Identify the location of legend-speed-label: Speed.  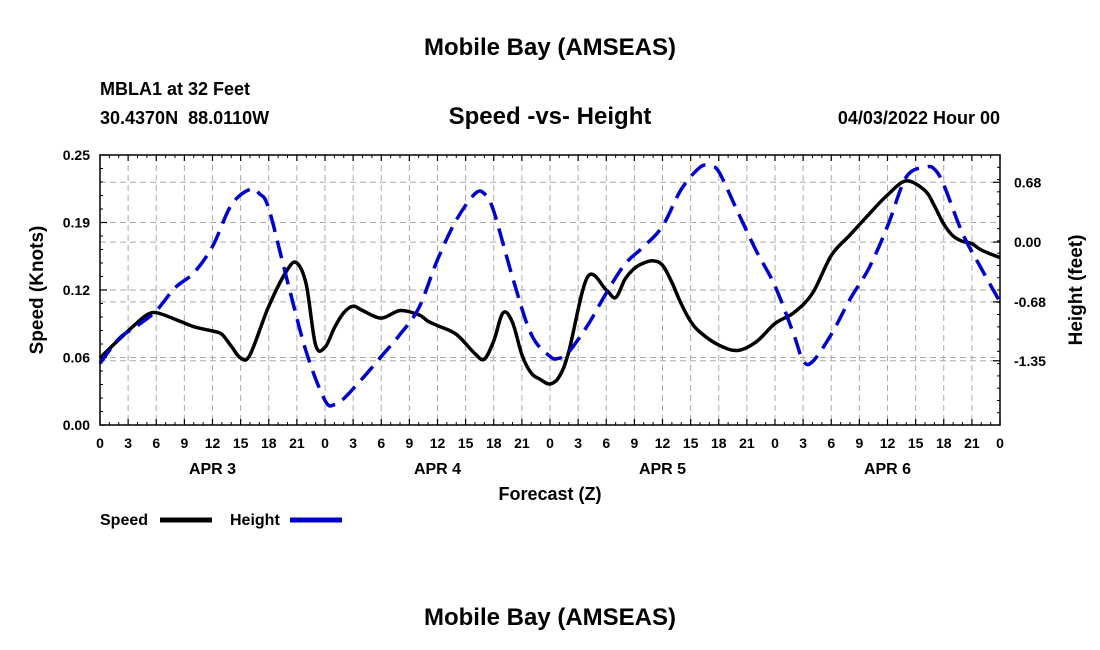
(124, 520).